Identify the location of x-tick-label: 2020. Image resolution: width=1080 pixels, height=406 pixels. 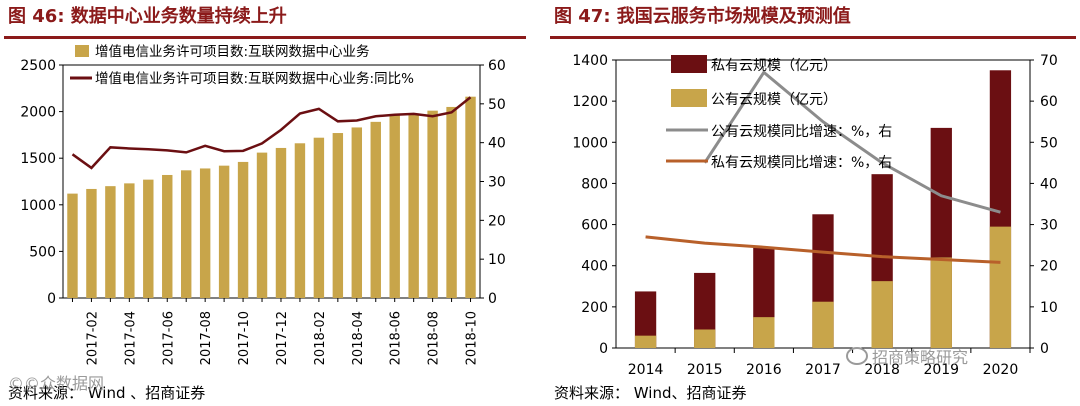
(1001, 370).